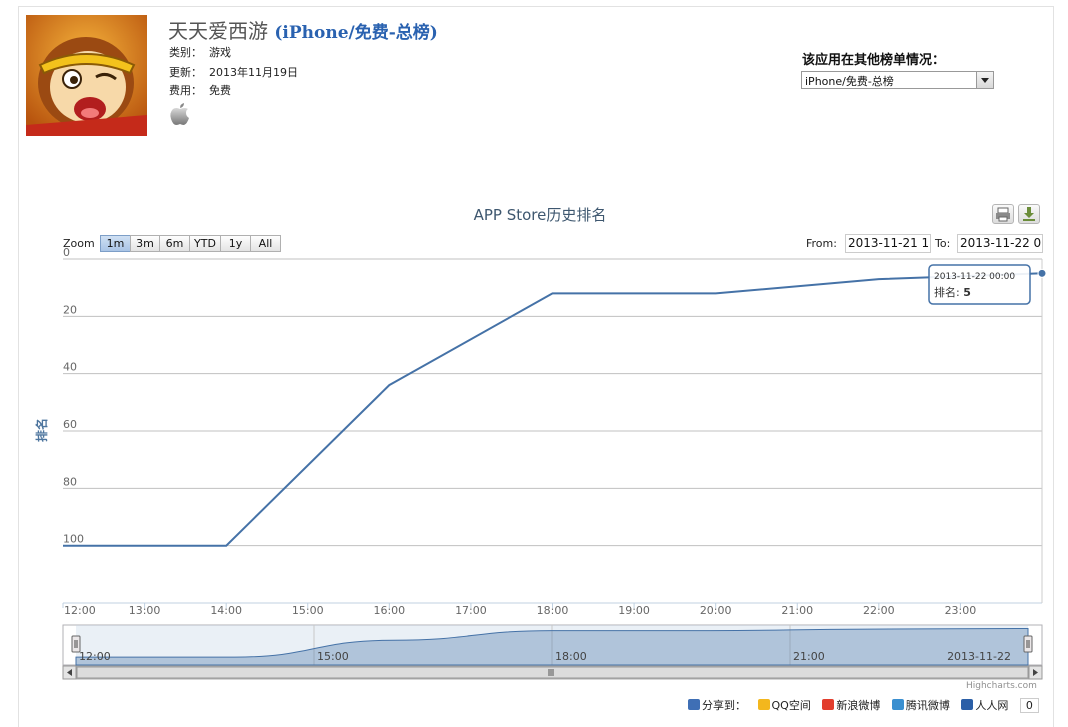 This screenshot has height=727, width=1068. Describe the element at coordinates (95, 656) in the screenshot. I see `navigator-label: 12:00` at that location.